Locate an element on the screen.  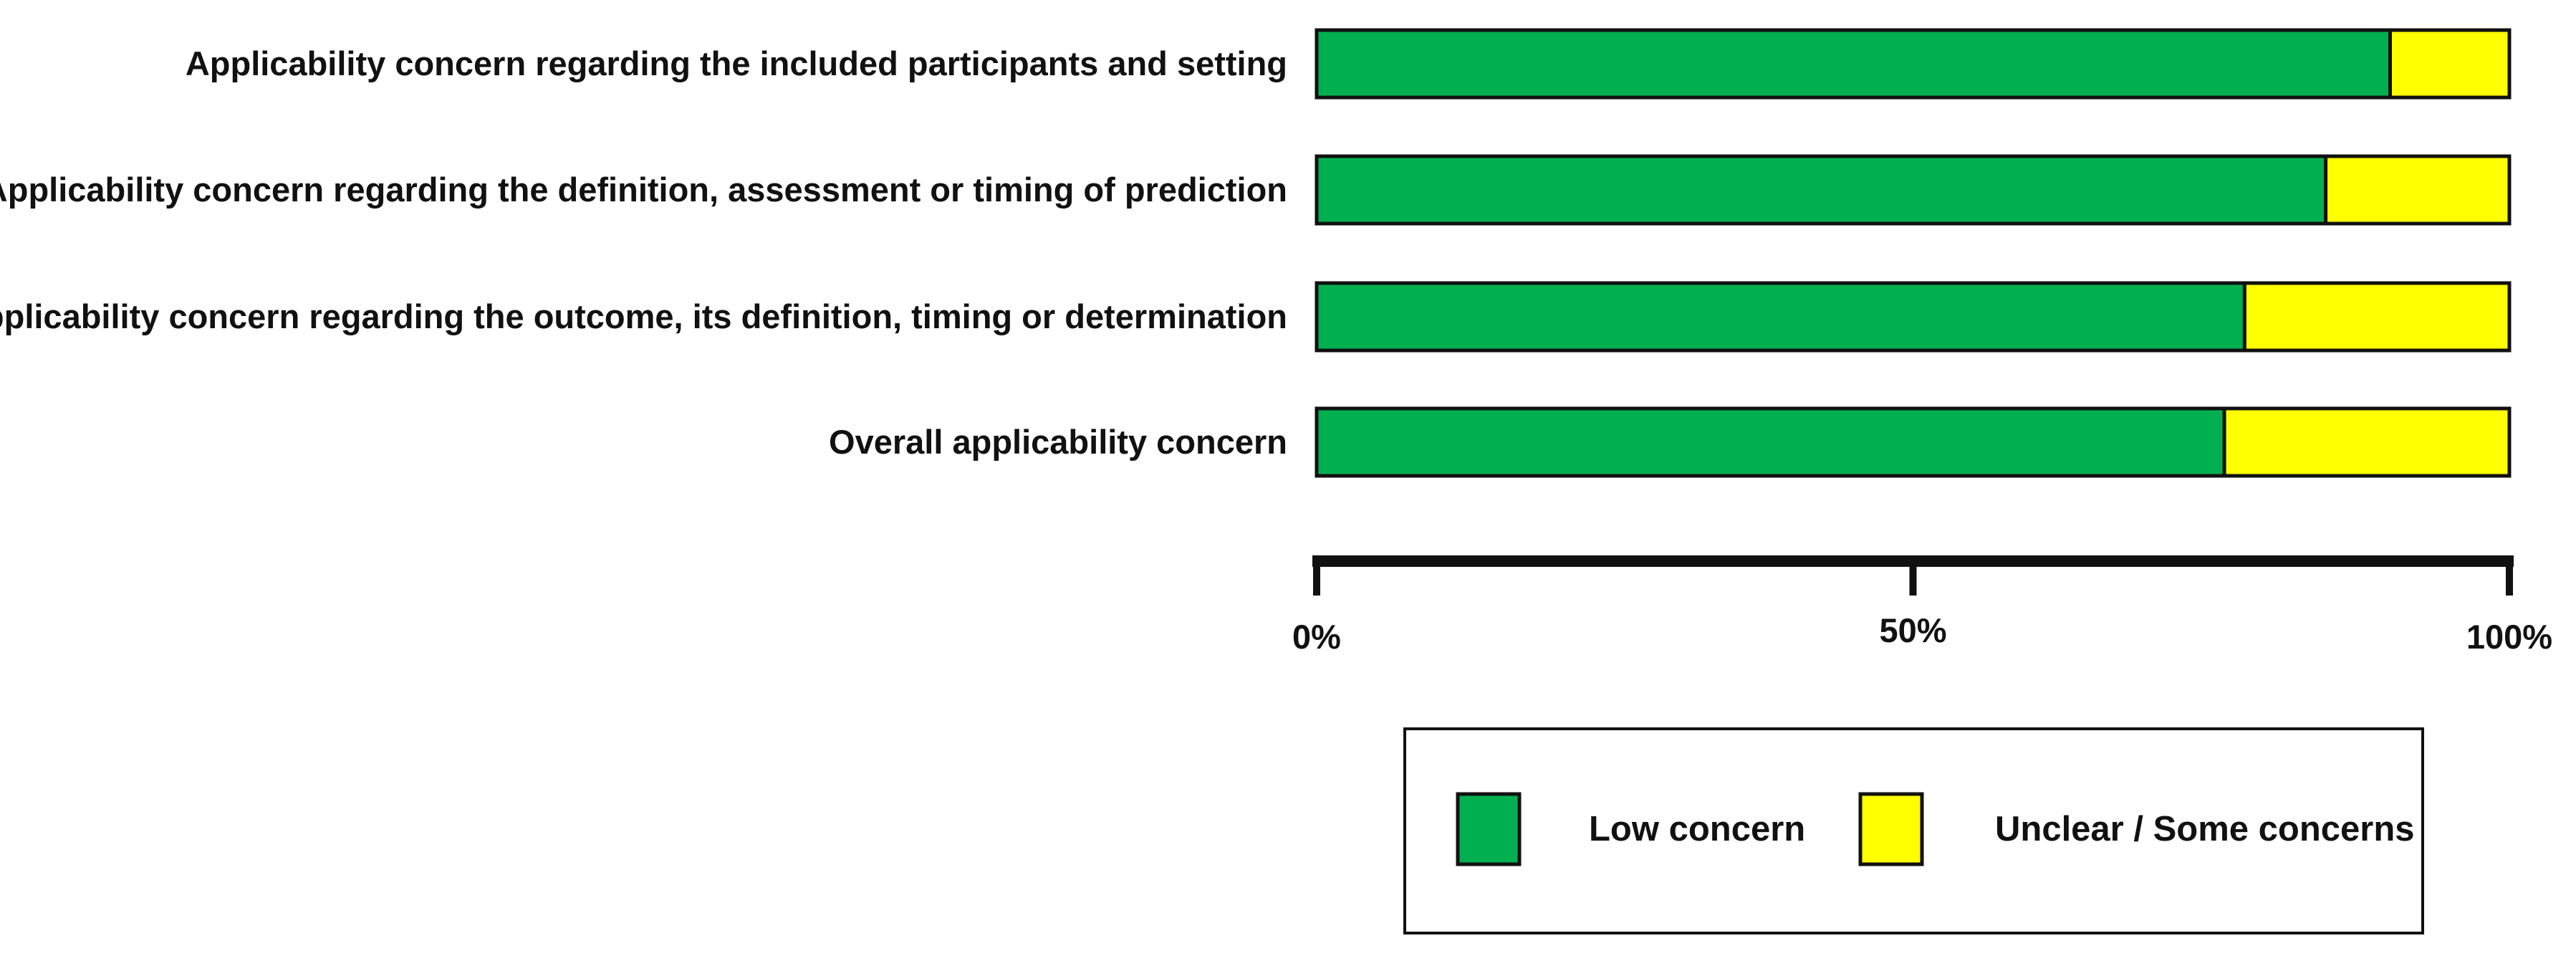
x-axis: 0% 50% 100% is located at coordinates (1922, 605).